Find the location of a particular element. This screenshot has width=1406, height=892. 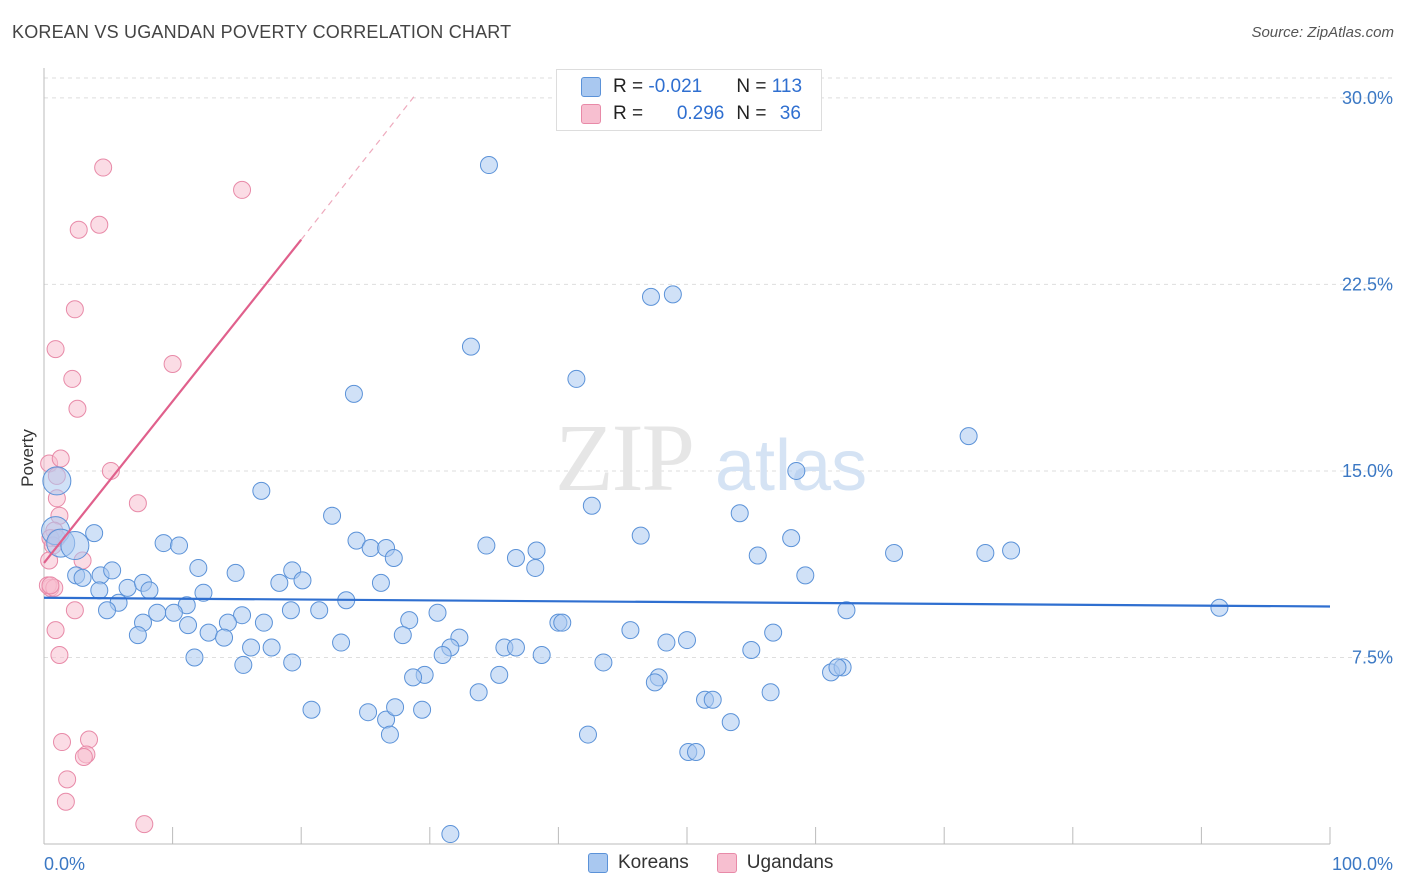

x-tick-label-0: 0.0% is located at coordinates (64, 864).